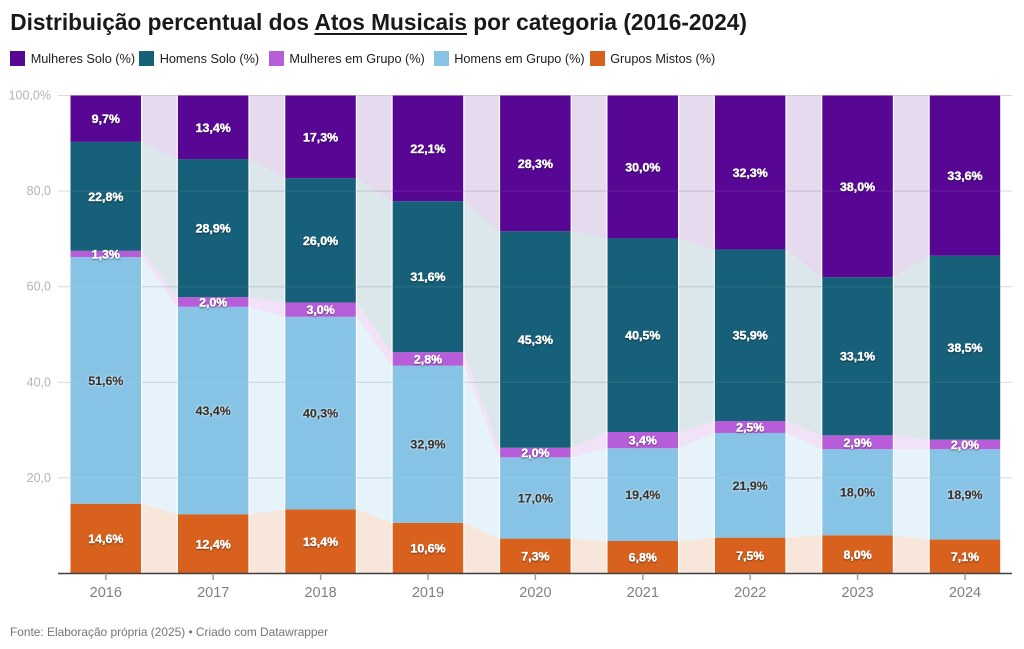 The height and width of the screenshot is (649, 1024). I want to click on svg-text: 35,9%, so click(750, 336).